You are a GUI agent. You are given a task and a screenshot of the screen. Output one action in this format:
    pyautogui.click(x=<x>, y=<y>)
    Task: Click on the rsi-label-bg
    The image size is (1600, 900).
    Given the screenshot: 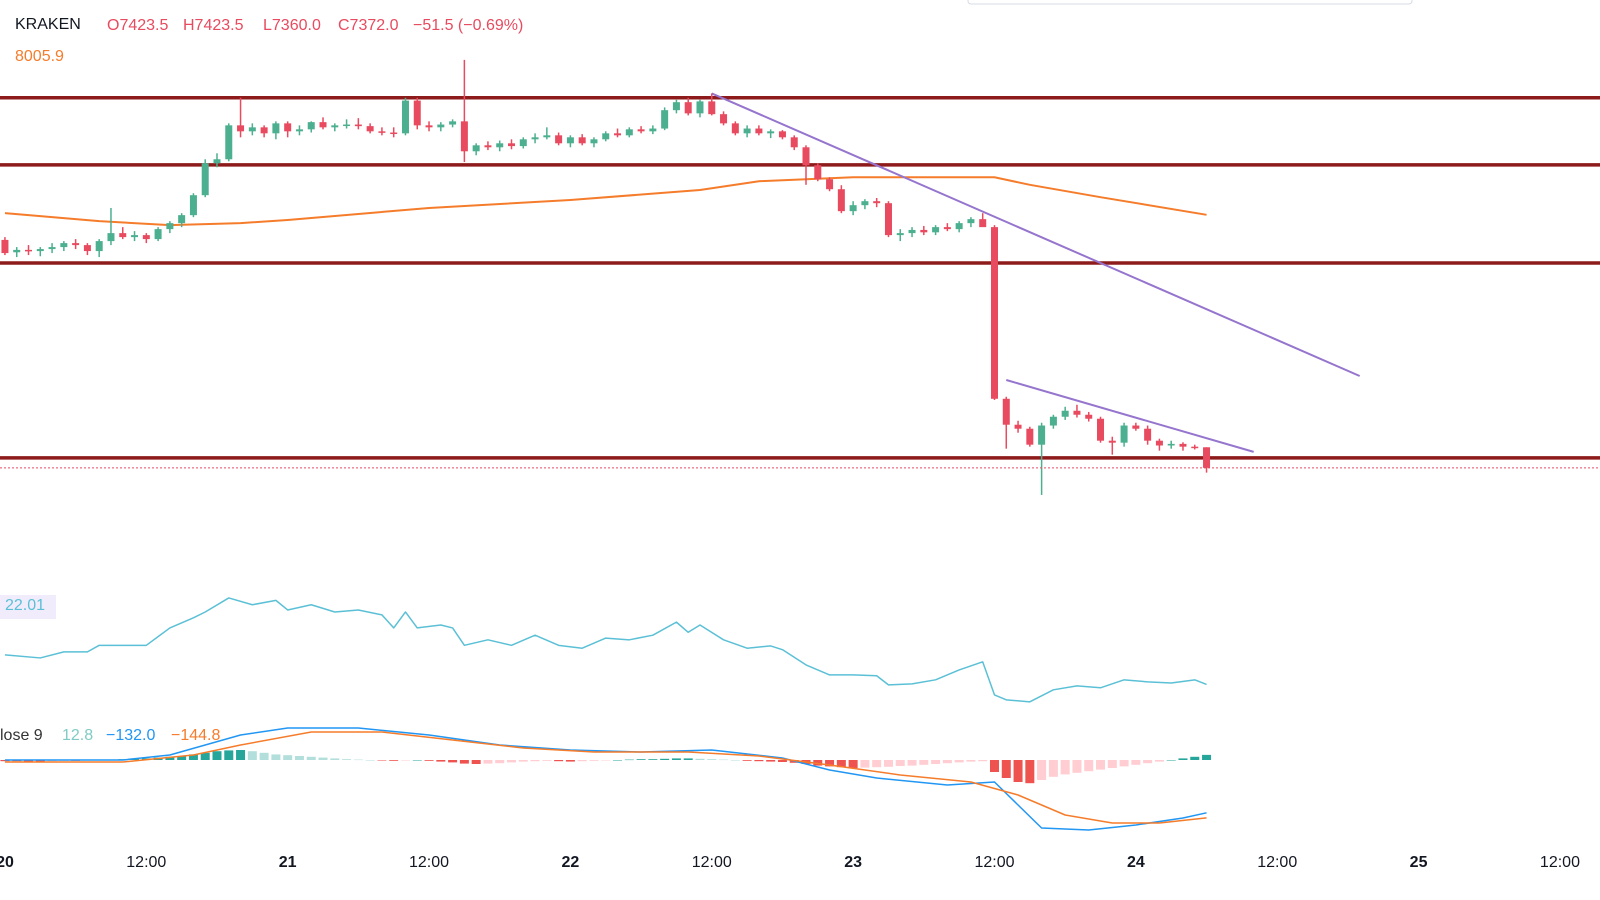 What is the action you would take?
    pyautogui.click(x=28, y=607)
    